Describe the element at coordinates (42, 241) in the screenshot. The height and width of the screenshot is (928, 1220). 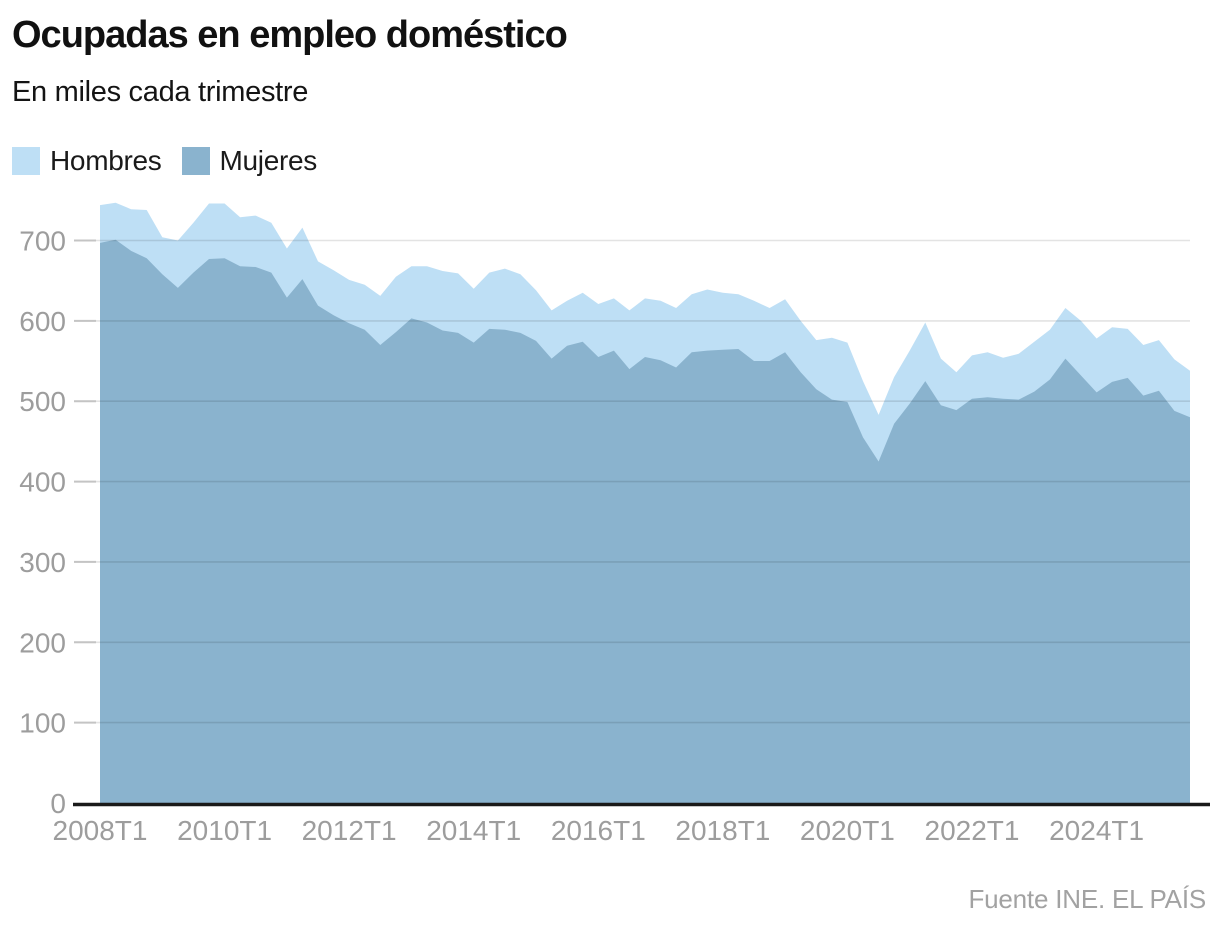
I see `y-tick-label: 700` at that location.